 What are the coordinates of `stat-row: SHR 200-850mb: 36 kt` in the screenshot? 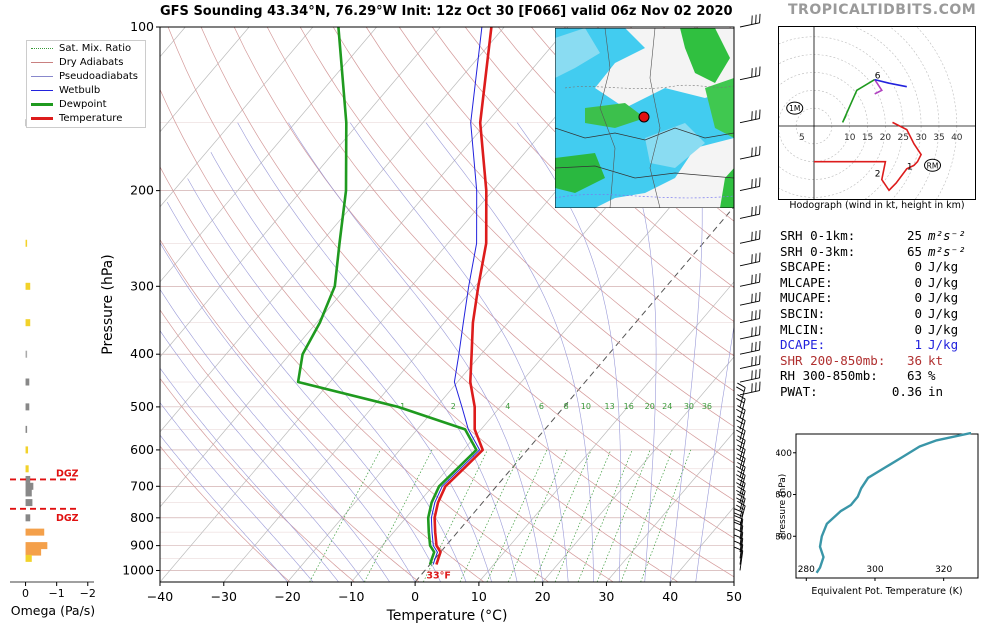 It's located at (862, 360).